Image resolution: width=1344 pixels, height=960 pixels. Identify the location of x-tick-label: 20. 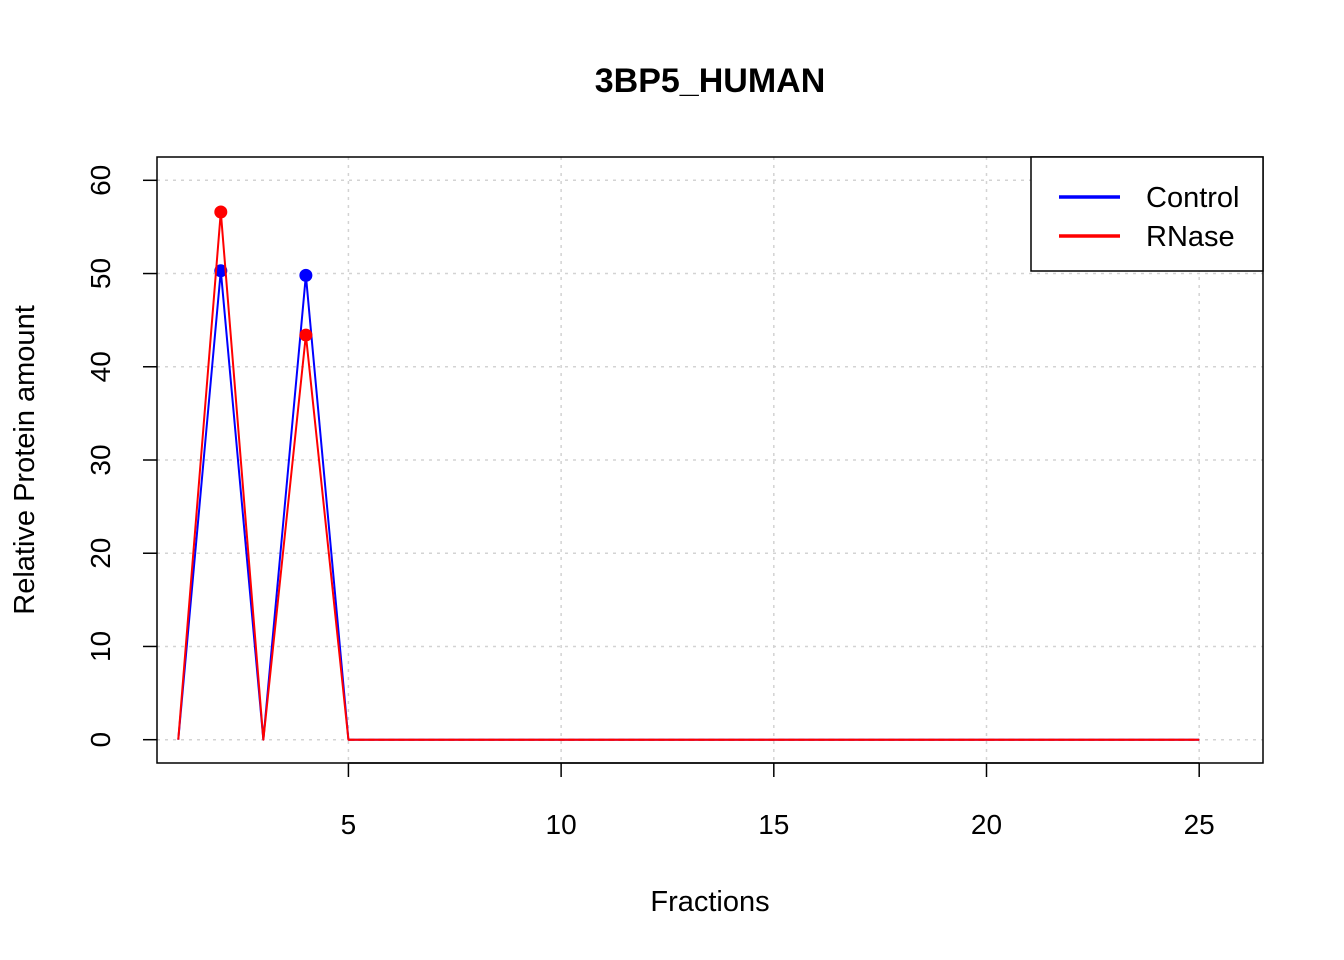
(986, 824).